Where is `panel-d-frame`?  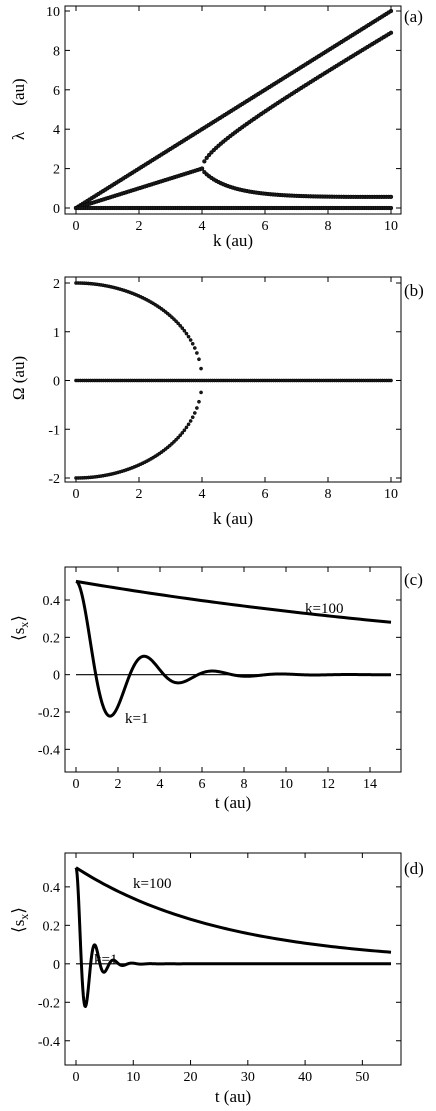
panel-d-frame is located at coordinates (233, 959).